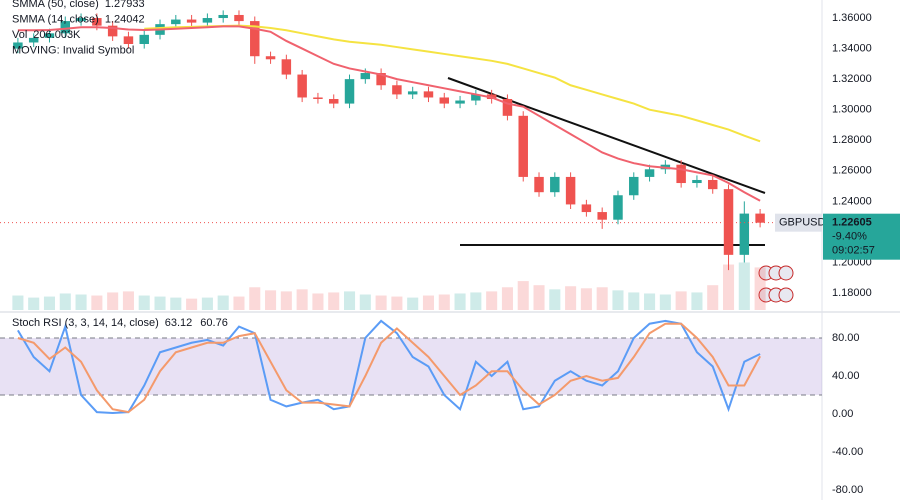 Image resolution: width=900 pixels, height=500 pixels. I want to click on legend-value: 63.12, so click(179, 323).